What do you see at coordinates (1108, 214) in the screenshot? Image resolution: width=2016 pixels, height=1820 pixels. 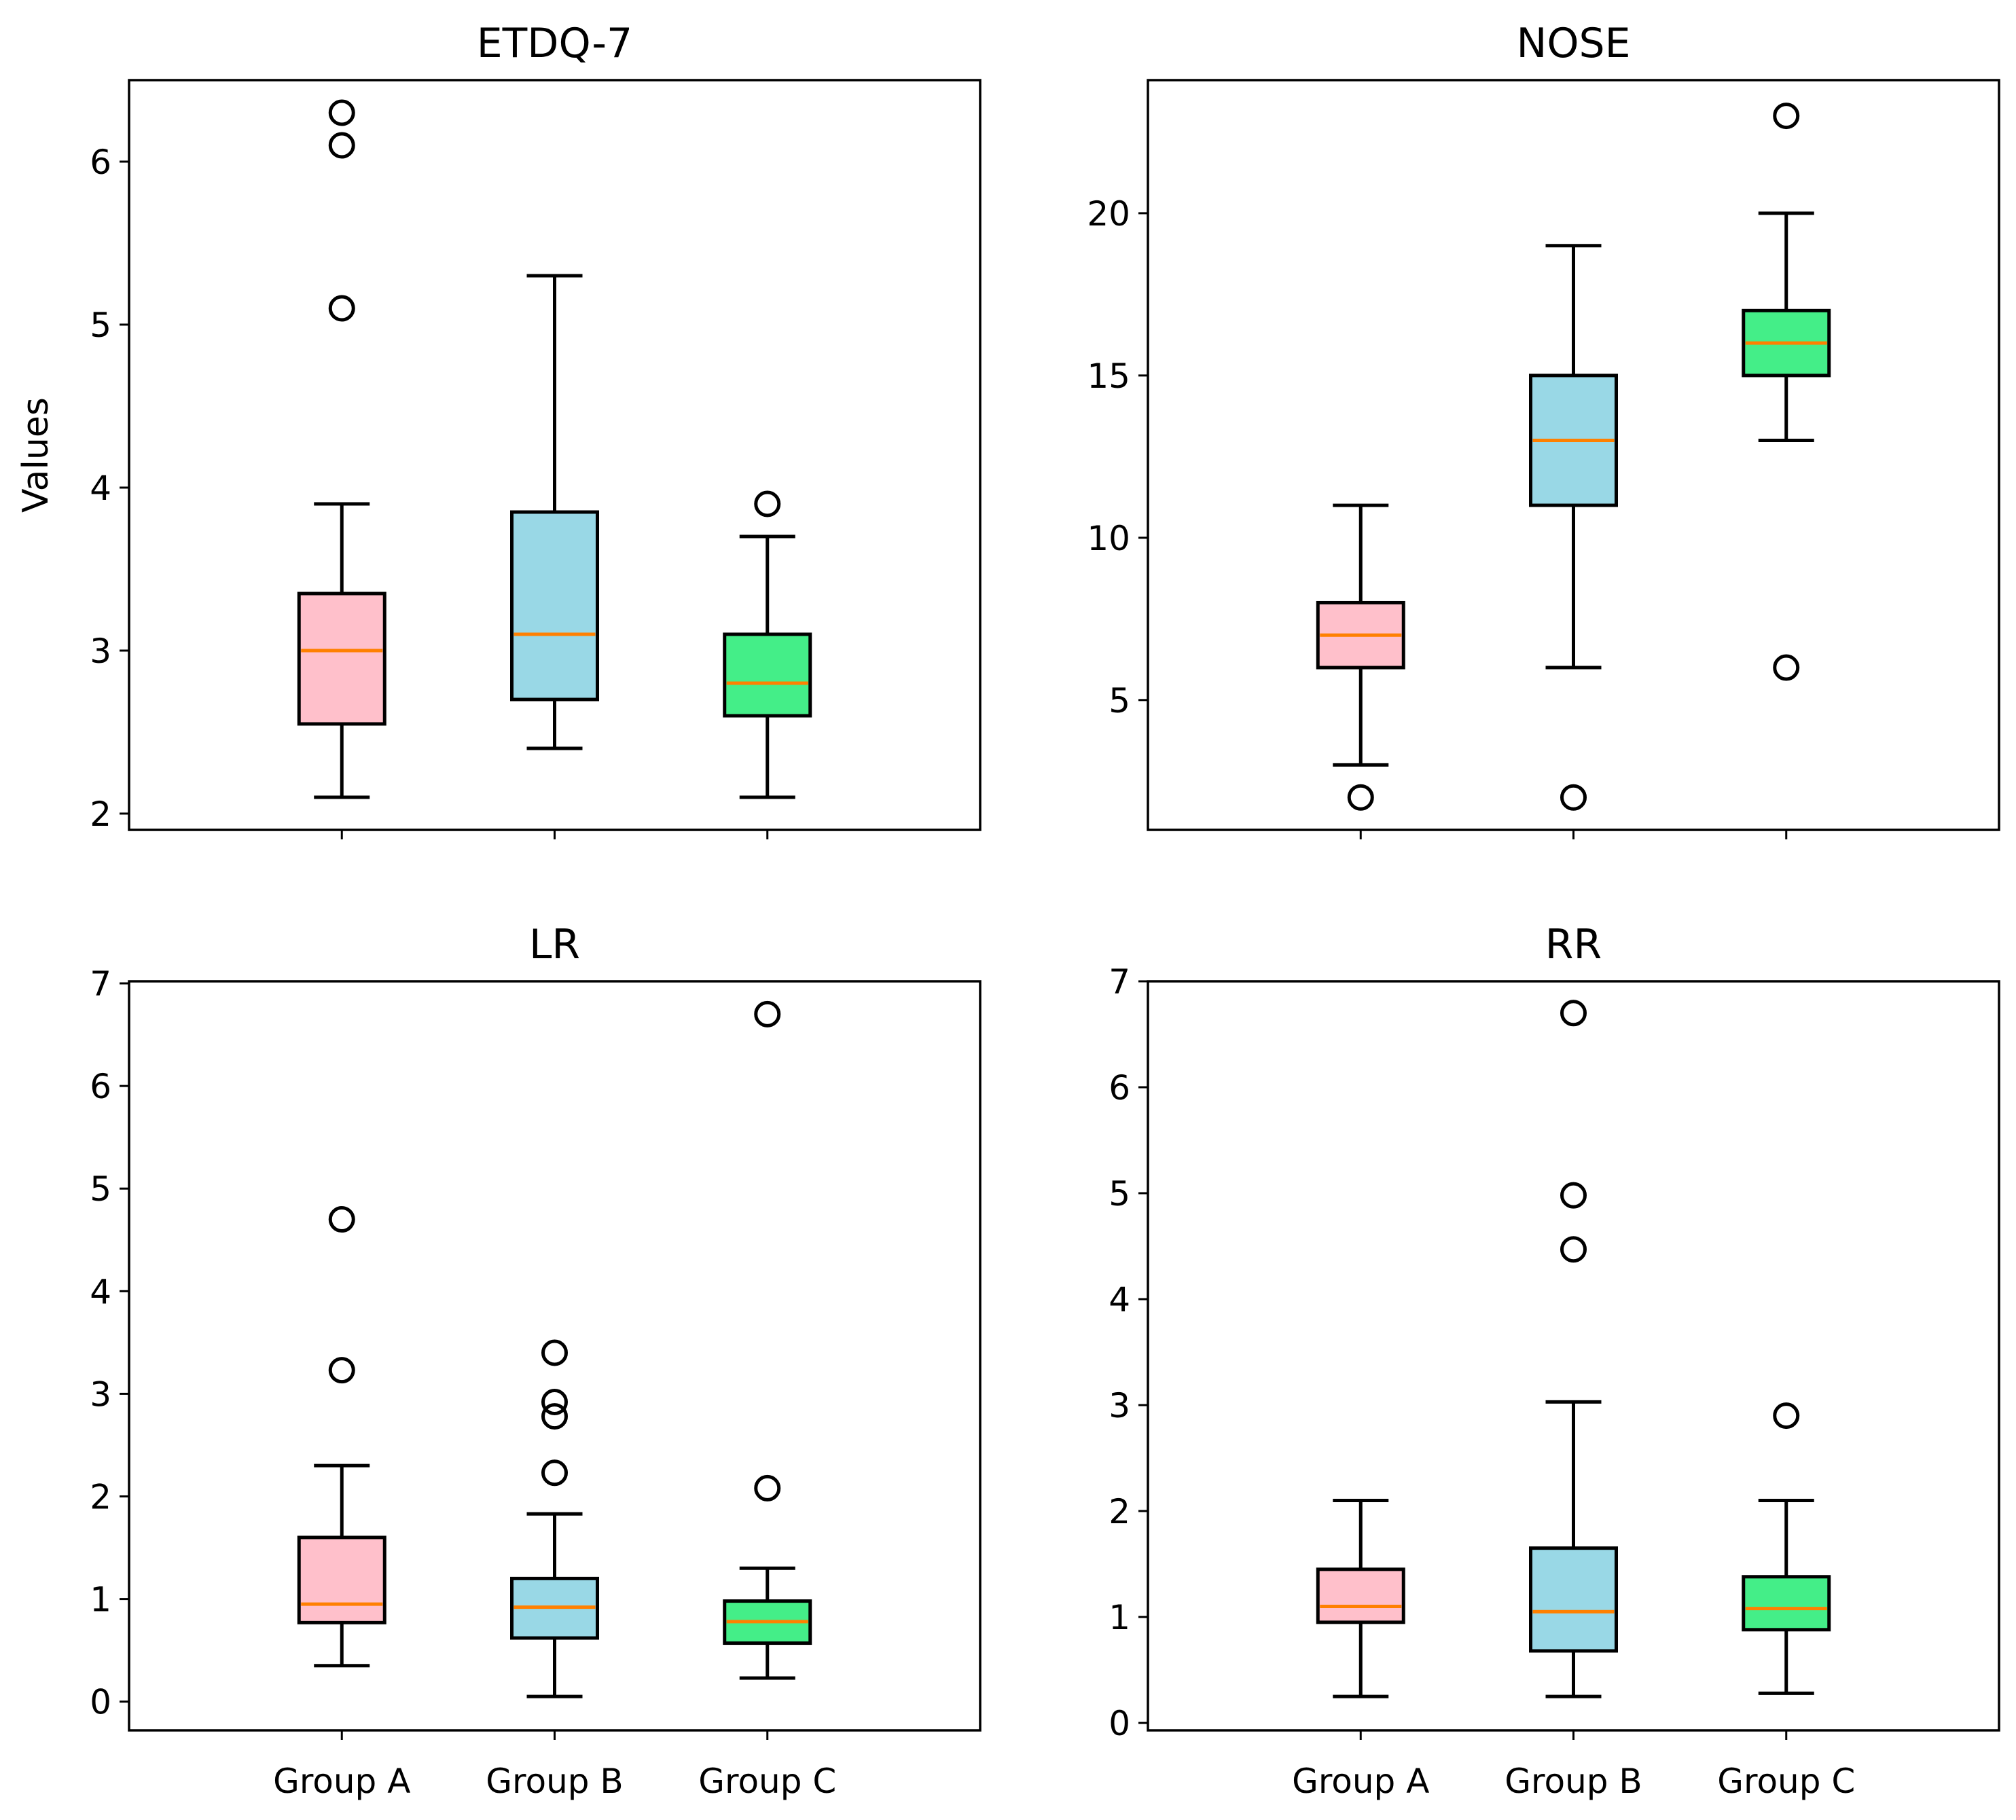 I see `y-tick-label: 20` at bounding box center [1108, 214].